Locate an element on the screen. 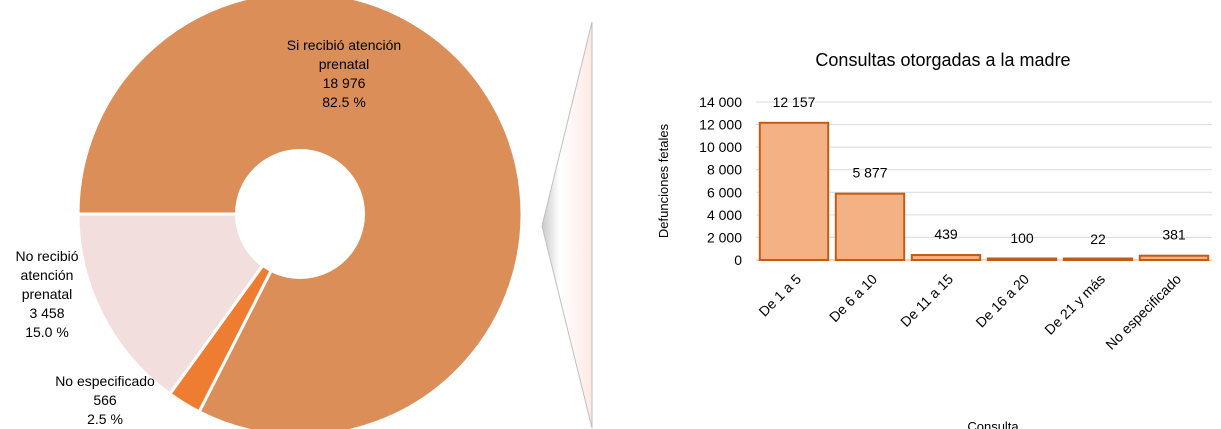 This screenshot has height=429, width=1221. x-tick-label: De 11 a 15 is located at coordinates (926, 300).